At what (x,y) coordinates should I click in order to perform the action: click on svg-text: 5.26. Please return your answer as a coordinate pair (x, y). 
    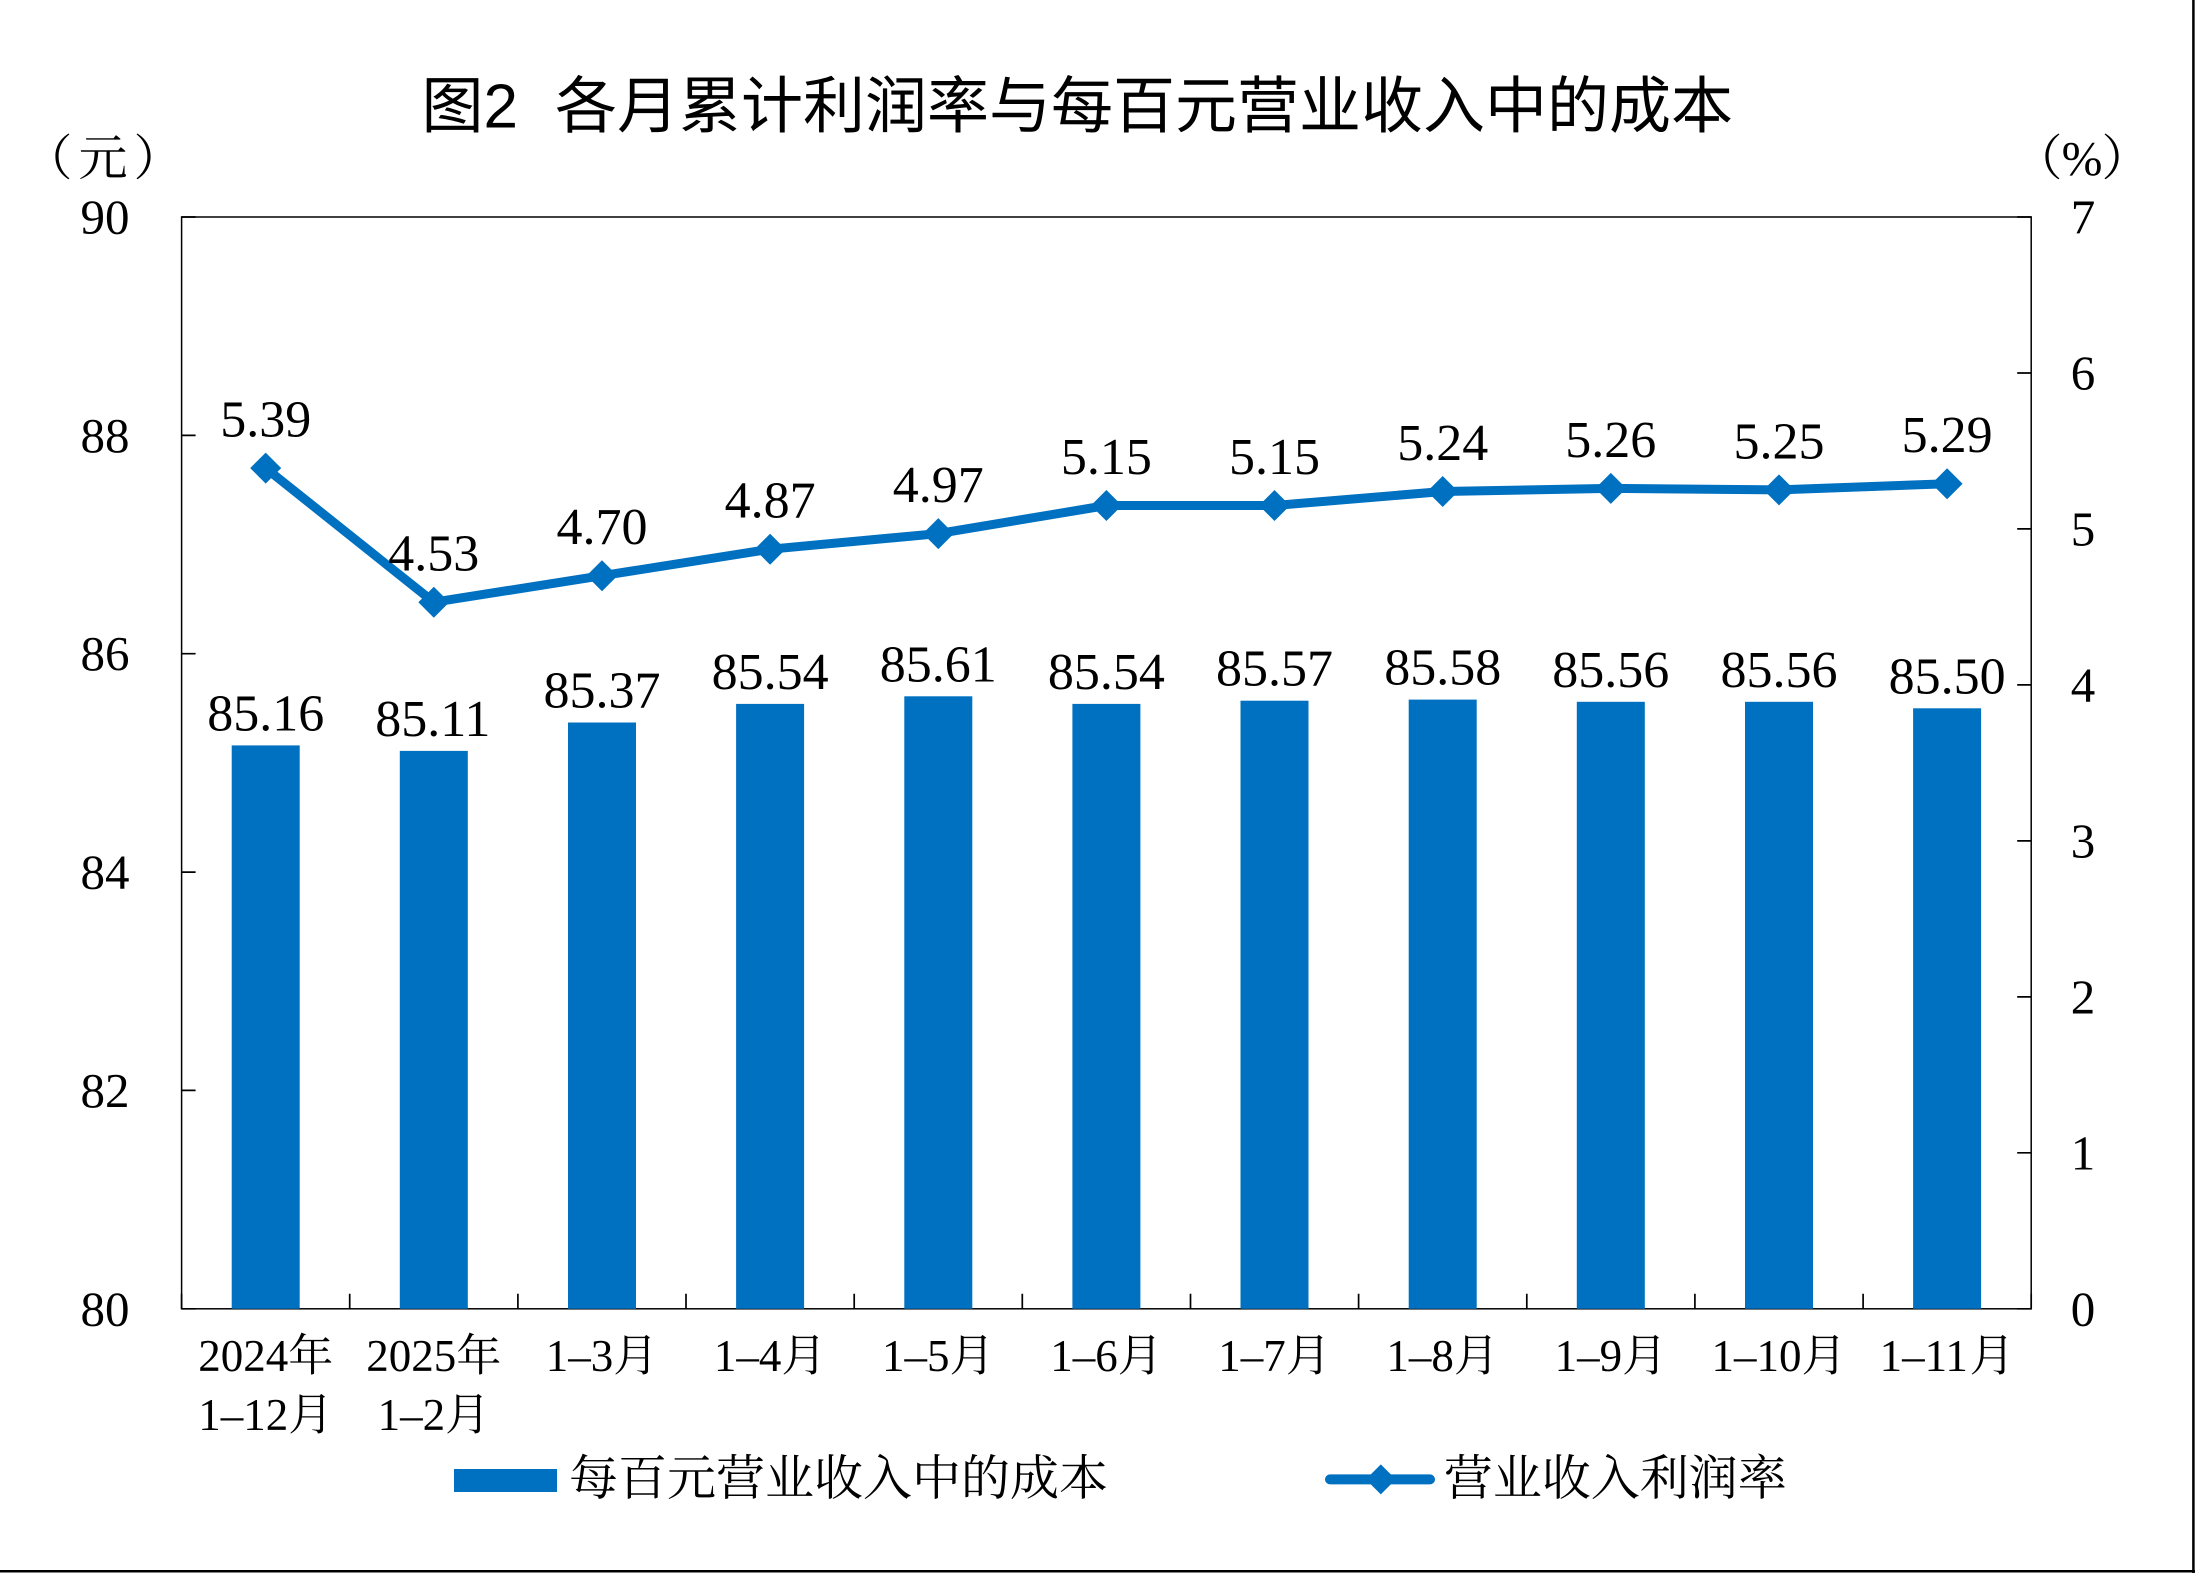
    Looking at the image, I should click on (1610, 440).